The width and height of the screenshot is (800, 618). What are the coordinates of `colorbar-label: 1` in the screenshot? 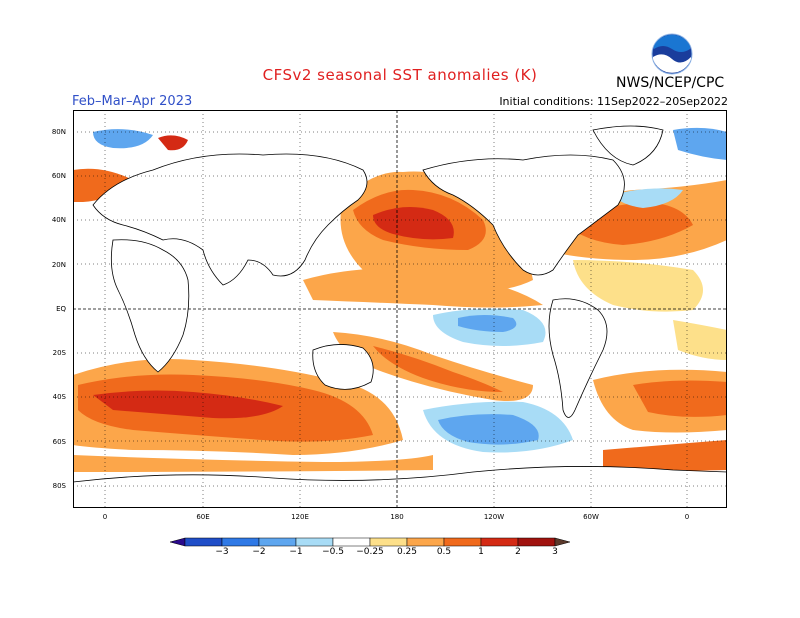 It's located at (481, 552).